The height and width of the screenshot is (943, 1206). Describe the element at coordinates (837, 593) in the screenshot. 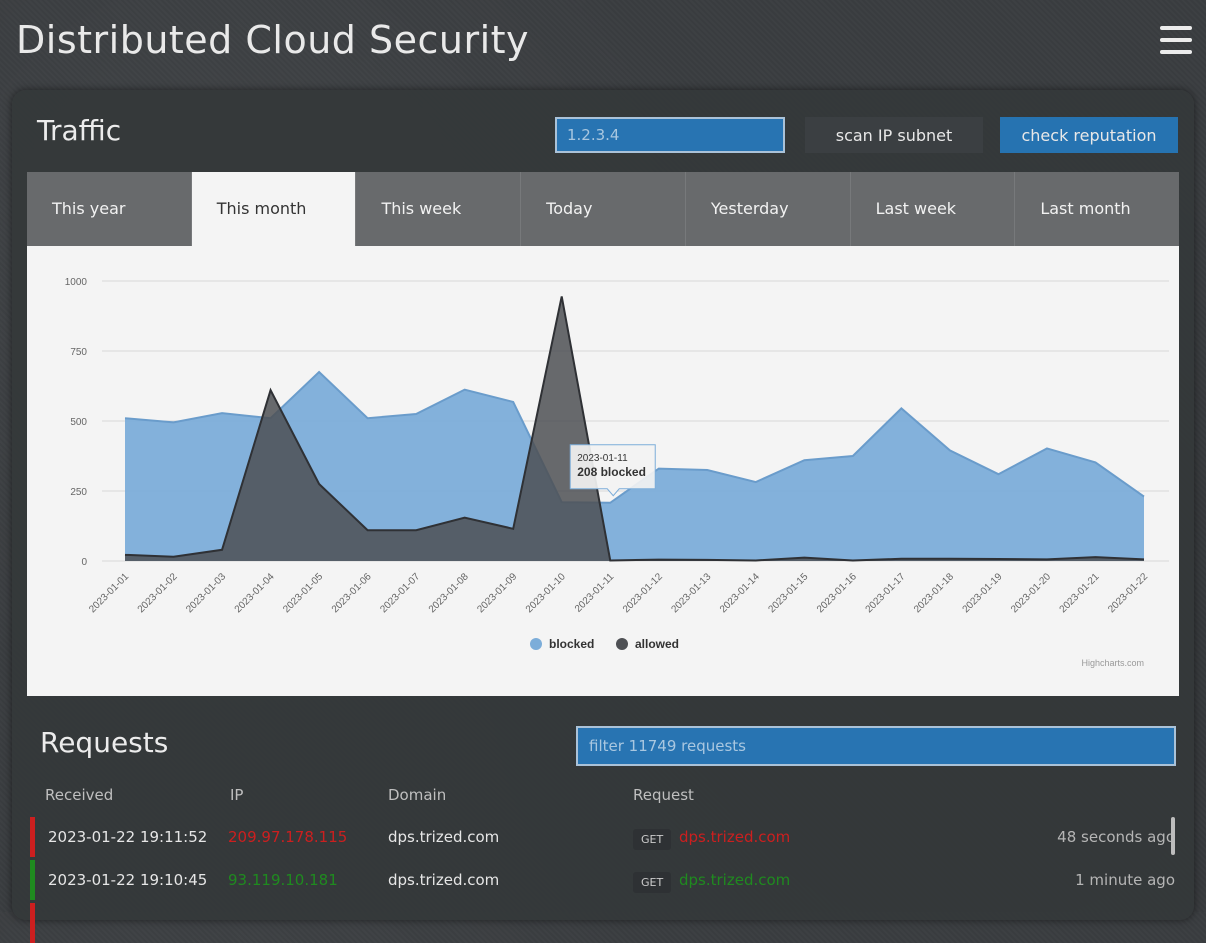

I see `x-tick-label: 2023-01-16` at that location.